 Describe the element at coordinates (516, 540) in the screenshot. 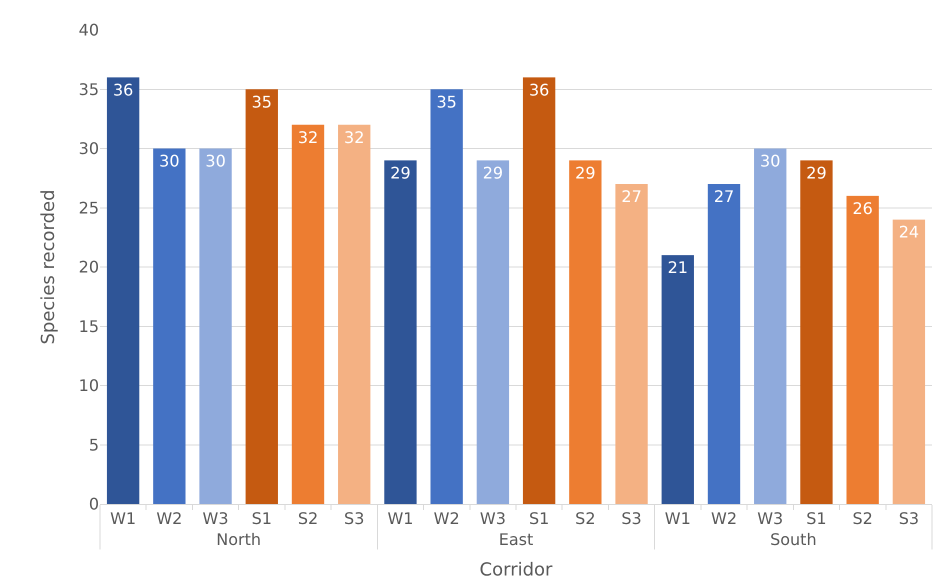

I see `text: East` at that location.